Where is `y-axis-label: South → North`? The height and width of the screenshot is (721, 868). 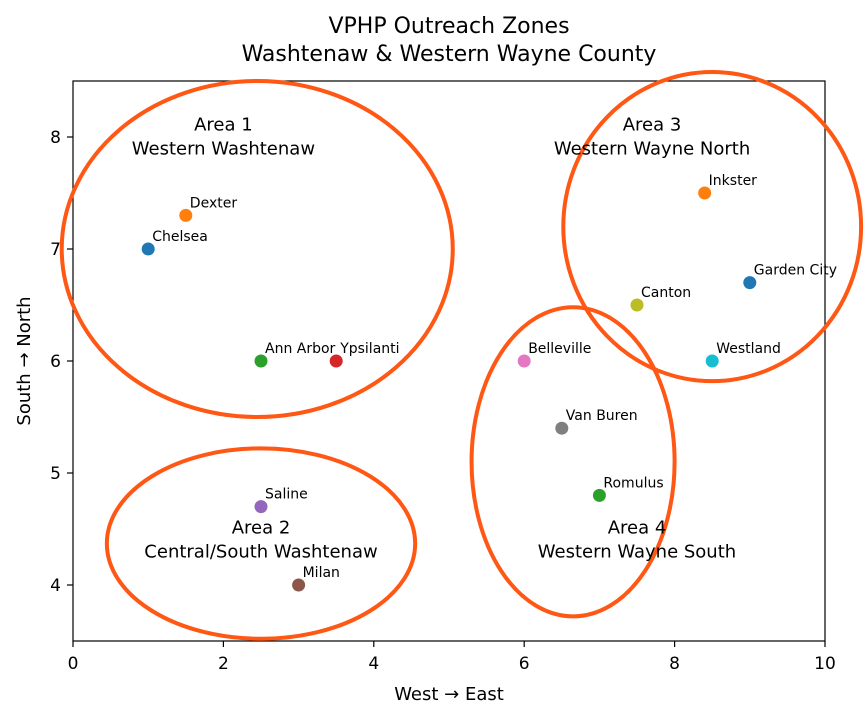 y-axis-label: South → North is located at coordinates (24, 360).